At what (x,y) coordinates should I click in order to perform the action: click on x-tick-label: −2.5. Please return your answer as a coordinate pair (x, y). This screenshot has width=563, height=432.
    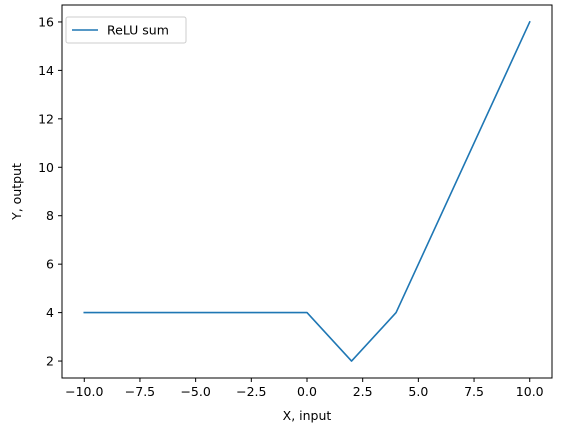
    Looking at the image, I should click on (251, 391).